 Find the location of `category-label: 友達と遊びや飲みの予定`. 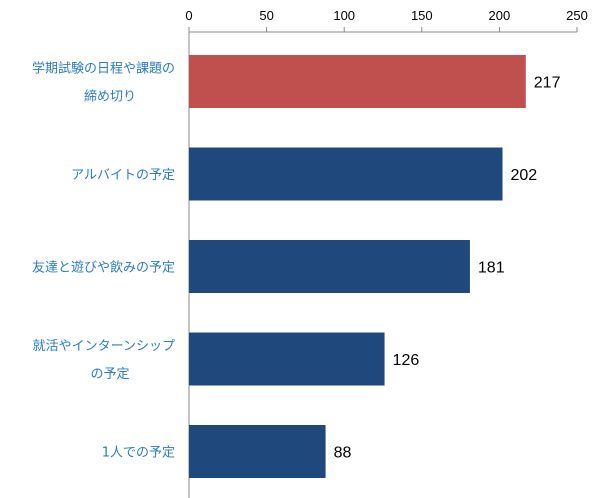

category-label: 友達と遊びや飲みの予定 is located at coordinates (103, 268).